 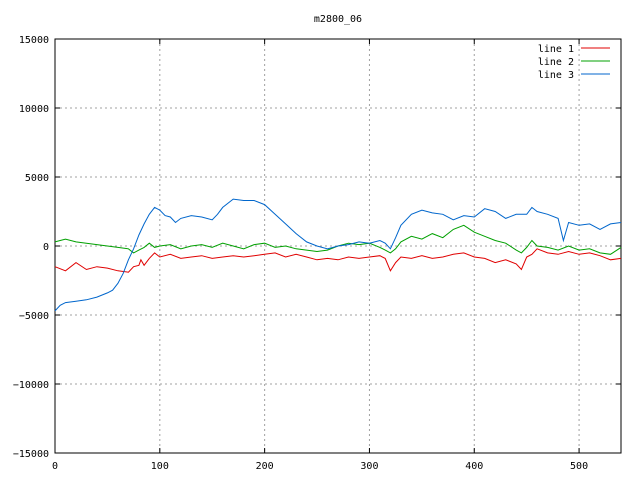 I want to click on y-tick-label: 10000, so click(x=34, y=109).